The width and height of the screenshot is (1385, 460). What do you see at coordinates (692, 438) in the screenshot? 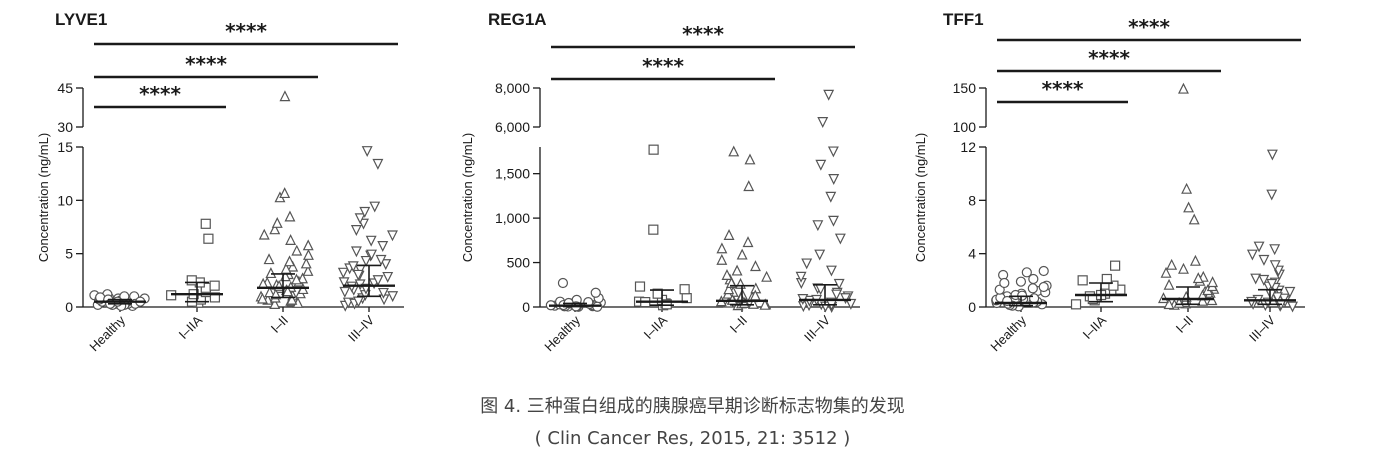
I see `figure-citation: ( Clin Cancer Res, 2015, 21: 3512 )` at bounding box center [692, 438].